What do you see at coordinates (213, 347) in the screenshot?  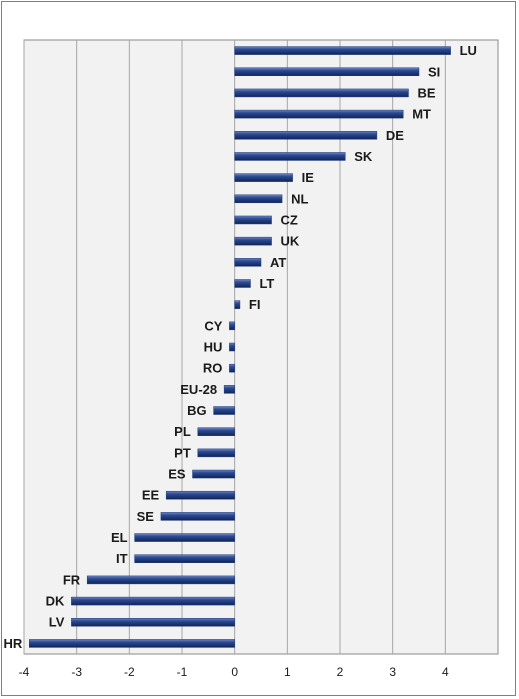 I see `category-label: HU` at bounding box center [213, 347].